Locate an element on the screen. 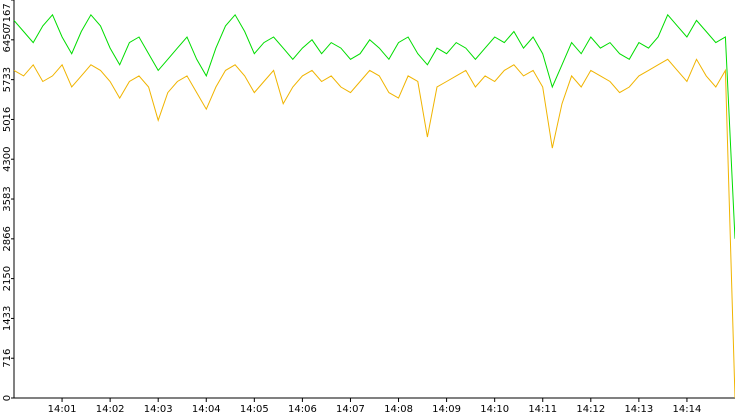 Image resolution: width=735 pixels, height=415 pixels. x-tick-label: 14:10 is located at coordinates (494, 409).